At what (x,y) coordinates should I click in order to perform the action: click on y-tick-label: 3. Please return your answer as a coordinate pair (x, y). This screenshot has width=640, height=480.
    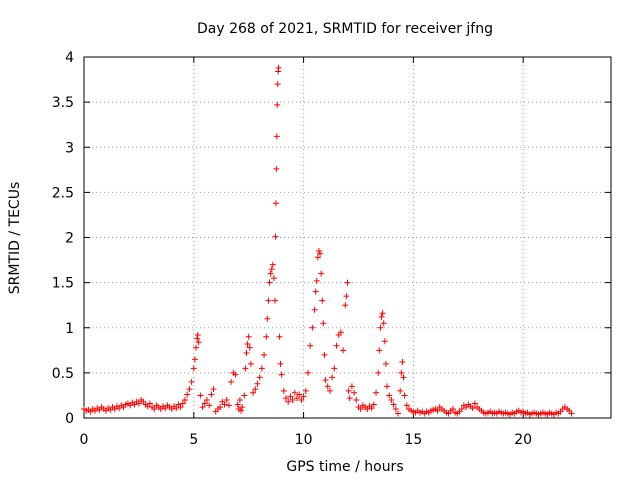
    Looking at the image, I should click on (69, 148).